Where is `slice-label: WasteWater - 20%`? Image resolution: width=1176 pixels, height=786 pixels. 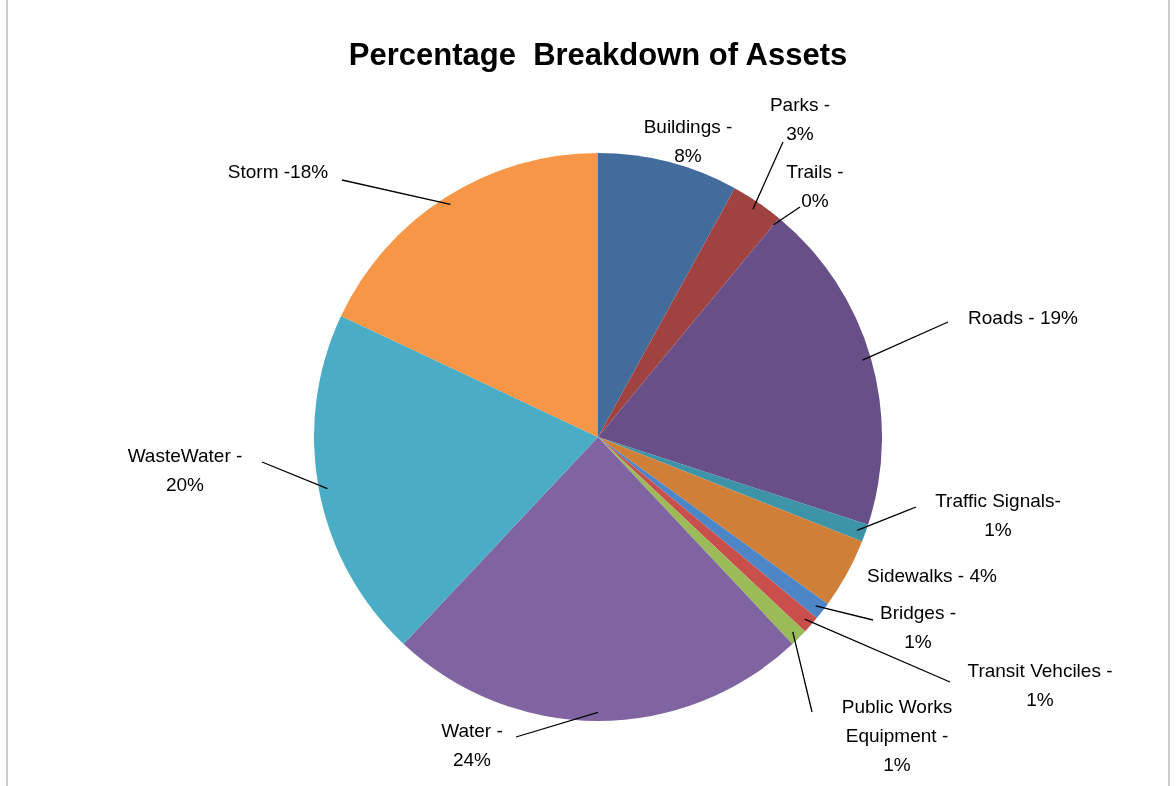
slice-label: WasteWater - 20% is located at coordinates (185, 470).